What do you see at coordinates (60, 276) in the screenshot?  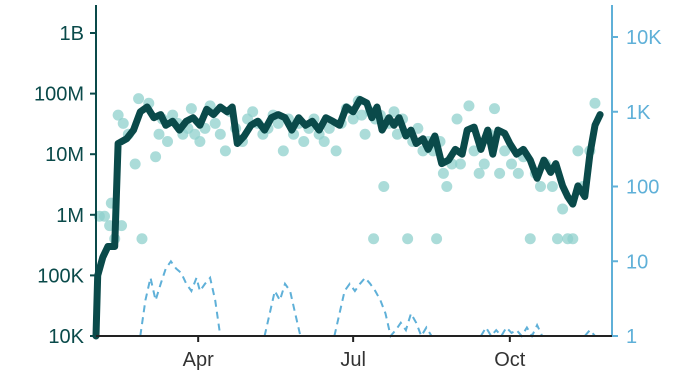 I see `left-axis-tick-label: 100K` at bounding box center [60, 276].